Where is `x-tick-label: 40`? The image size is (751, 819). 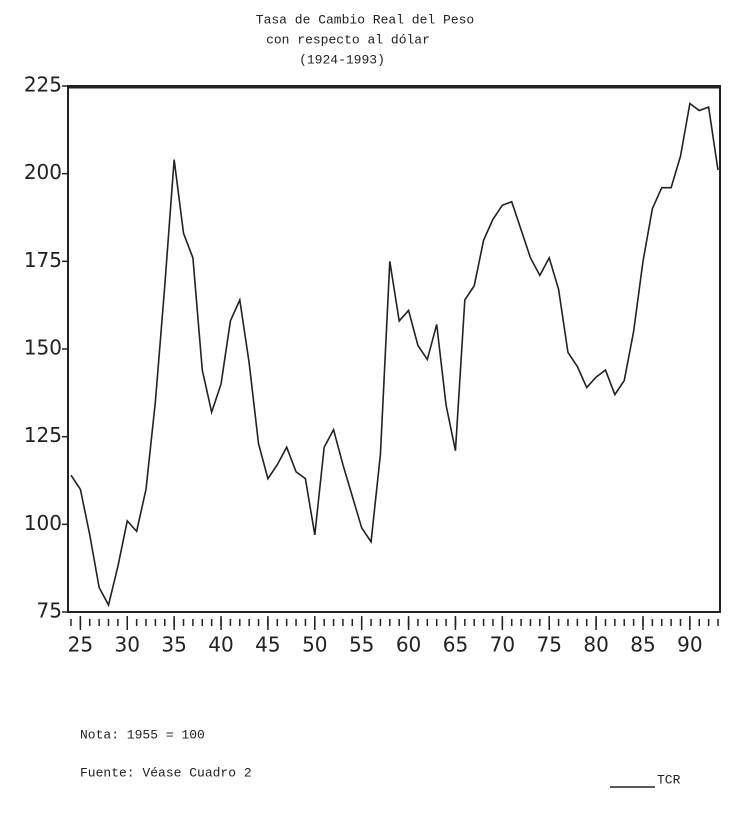
x-tick-label: 40 is located at coordinates (220, 645).